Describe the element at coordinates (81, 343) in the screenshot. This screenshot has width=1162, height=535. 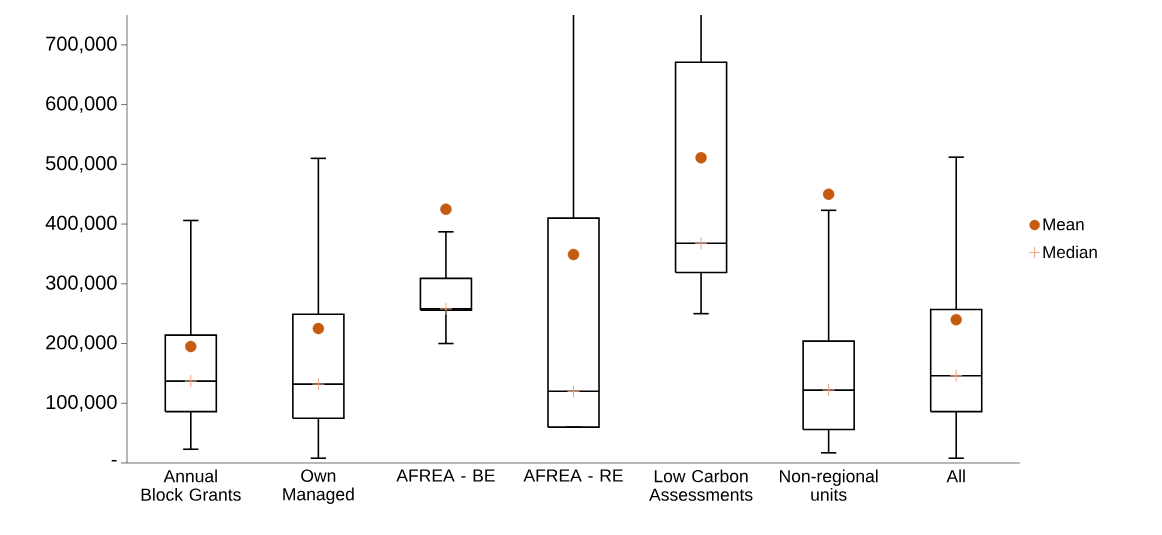
I see `y-tick-label: 200,000` at that location.